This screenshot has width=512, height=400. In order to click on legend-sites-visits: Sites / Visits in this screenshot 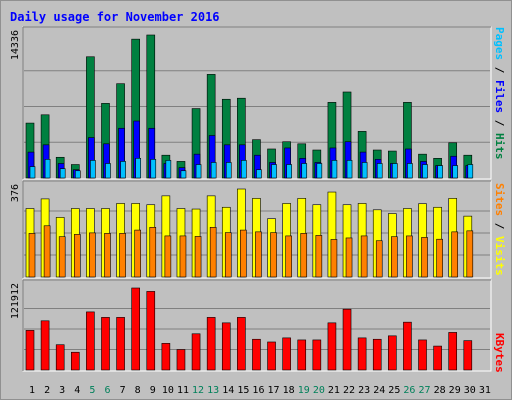, I will do `click(499, 229)`.